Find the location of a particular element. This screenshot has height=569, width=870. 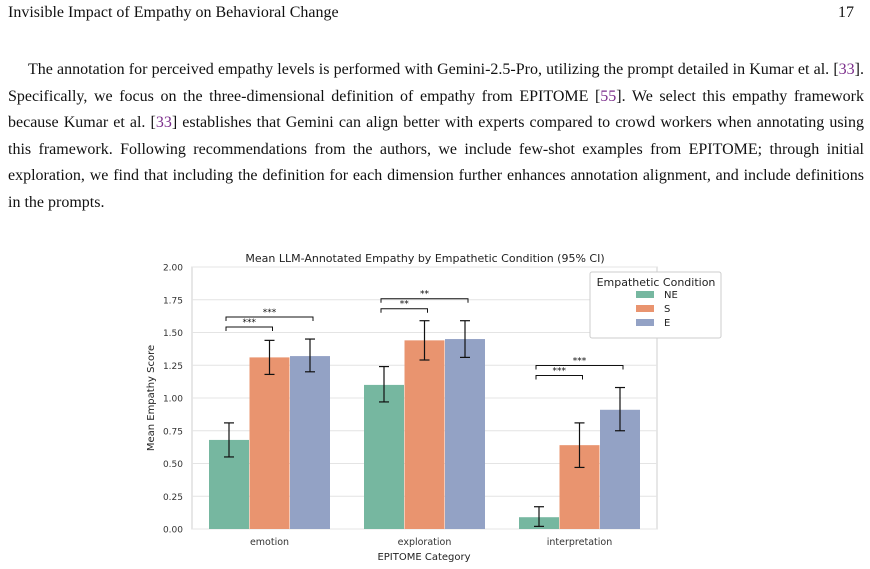

legend-swatch-E is located at coordinates (645, 322).